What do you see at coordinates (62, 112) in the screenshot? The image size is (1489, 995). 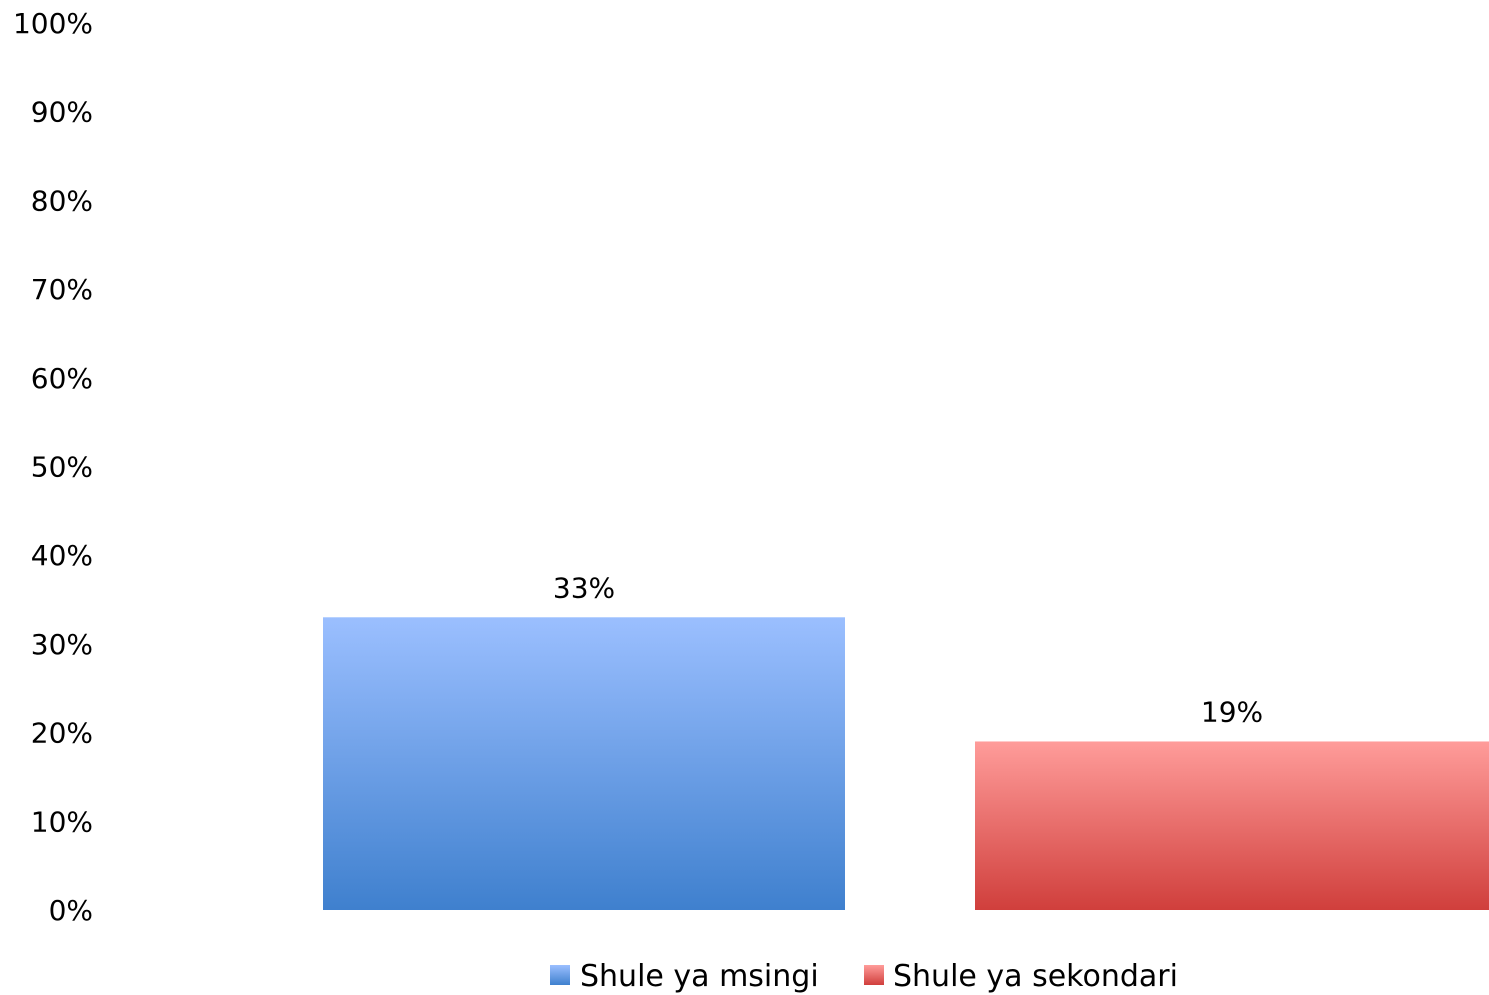 I see `y-tick-label: 90%` at bounding box center [62, 112].